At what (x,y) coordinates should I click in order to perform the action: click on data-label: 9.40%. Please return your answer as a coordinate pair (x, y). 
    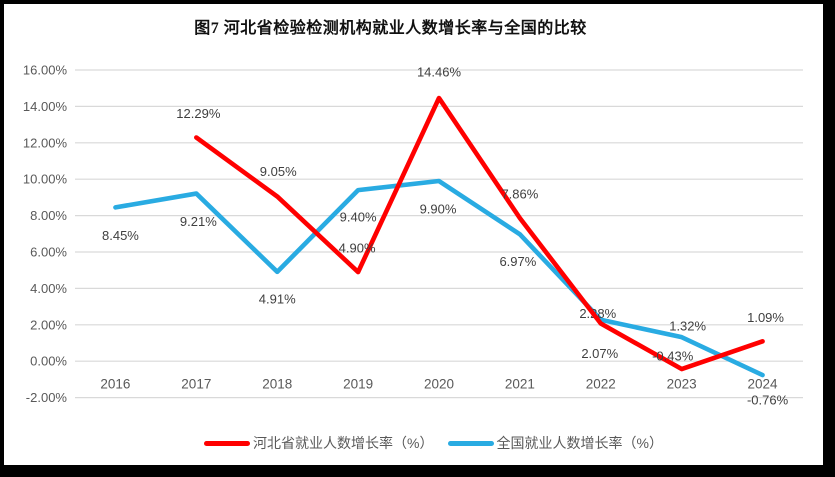
    Looking at the image, I should click on (358, 217).